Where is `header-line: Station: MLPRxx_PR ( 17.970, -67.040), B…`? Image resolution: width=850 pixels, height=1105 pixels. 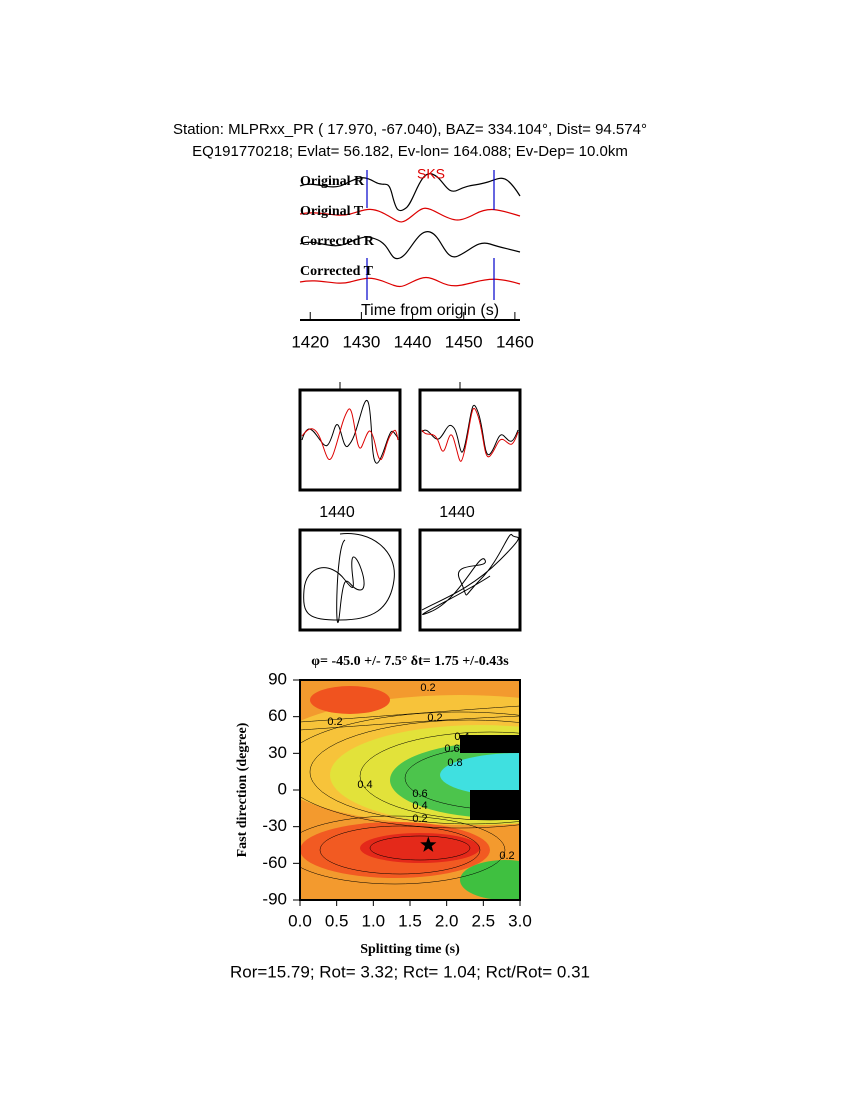
header-line: Station: MLPRxx_PR ( 17.970, -67.040), B… is located at coordinates (410, 129).